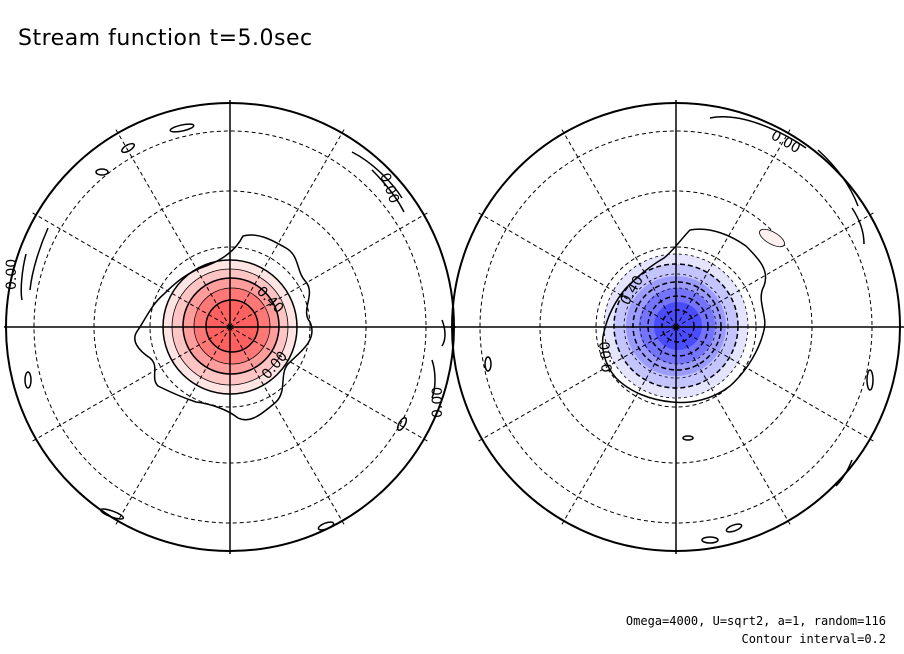  Describe the element at coordinates (12, 274) in the screenshot. I see `left-label-000-left: 0.00` at that location.